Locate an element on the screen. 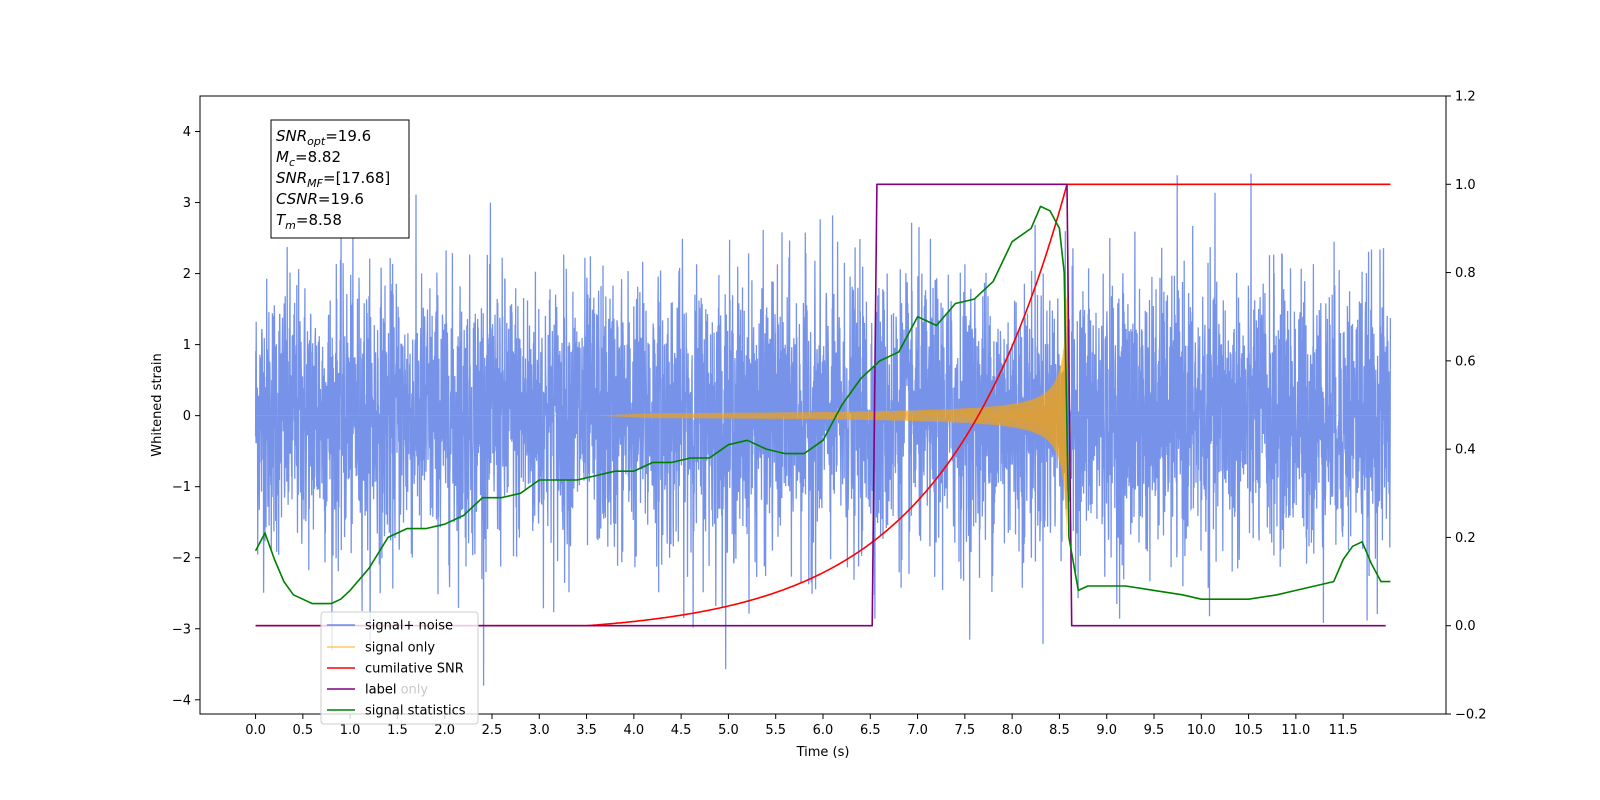 This screenshot has height=800, width=1600. y-right-tick-label: 0.2 is located at coordinates (1465, 538).